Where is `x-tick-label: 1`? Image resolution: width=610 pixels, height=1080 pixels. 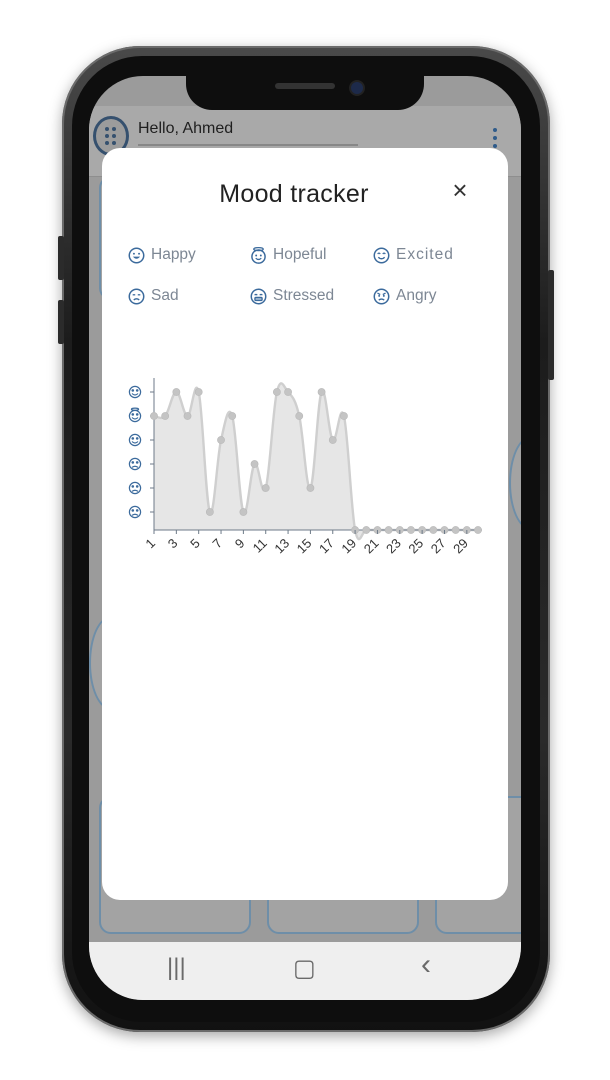 x-tick-label: 1 is located at coordinates (150, 544).